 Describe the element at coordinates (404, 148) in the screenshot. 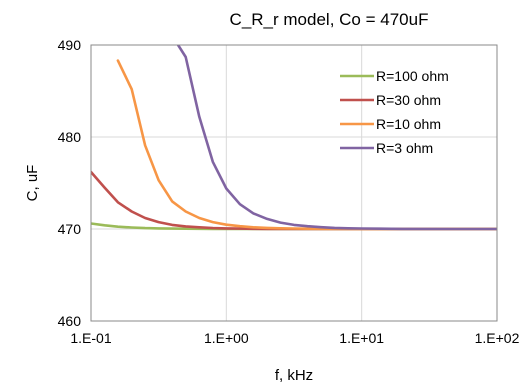

I see `legend-label: R=3 ohm` at that location.